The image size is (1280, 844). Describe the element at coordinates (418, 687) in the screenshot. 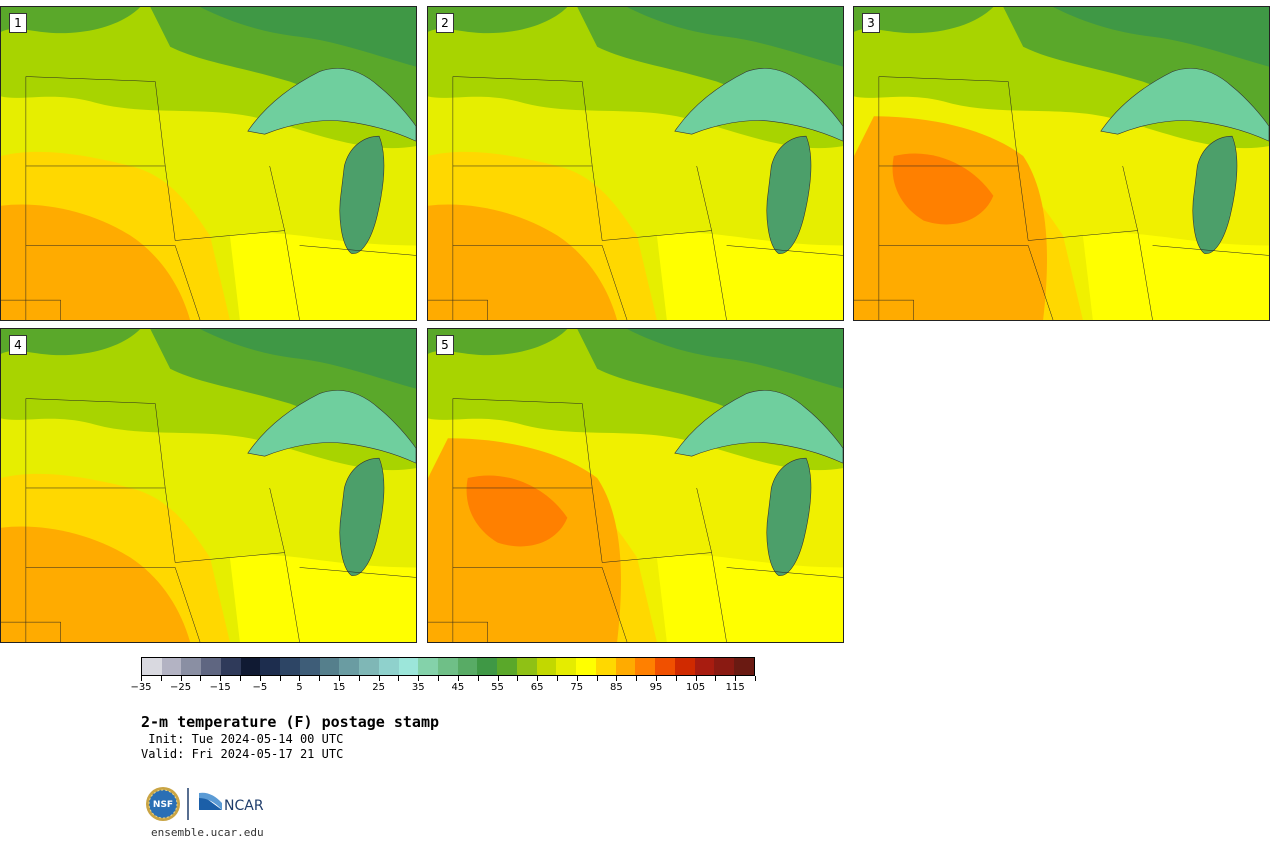

I see `colorbar-tick-label: 35` at that location.